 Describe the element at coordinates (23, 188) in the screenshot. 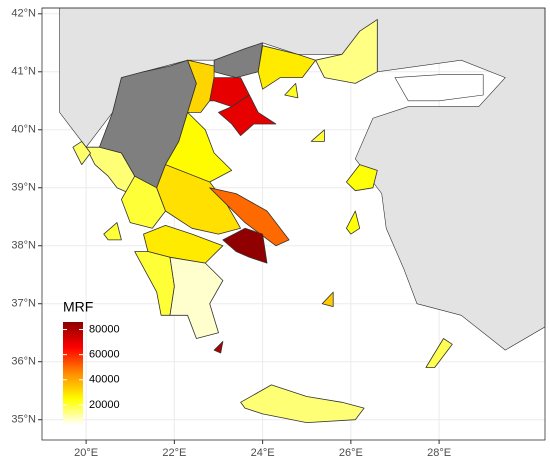

I see `y-tick-label: 39°N` at that location.